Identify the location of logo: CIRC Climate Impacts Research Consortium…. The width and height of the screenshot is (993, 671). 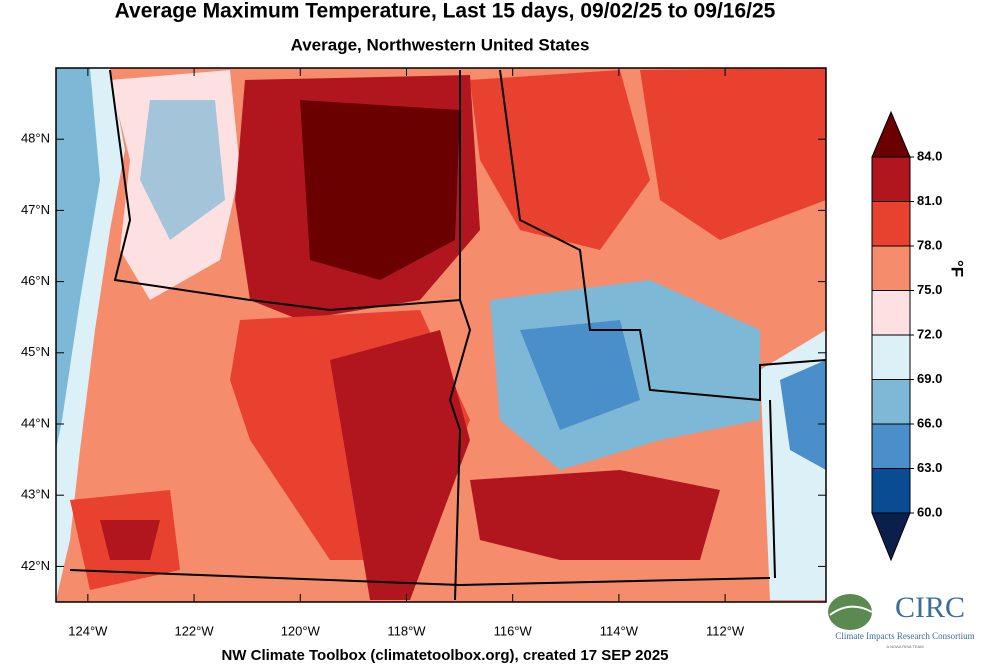
(901, 620).